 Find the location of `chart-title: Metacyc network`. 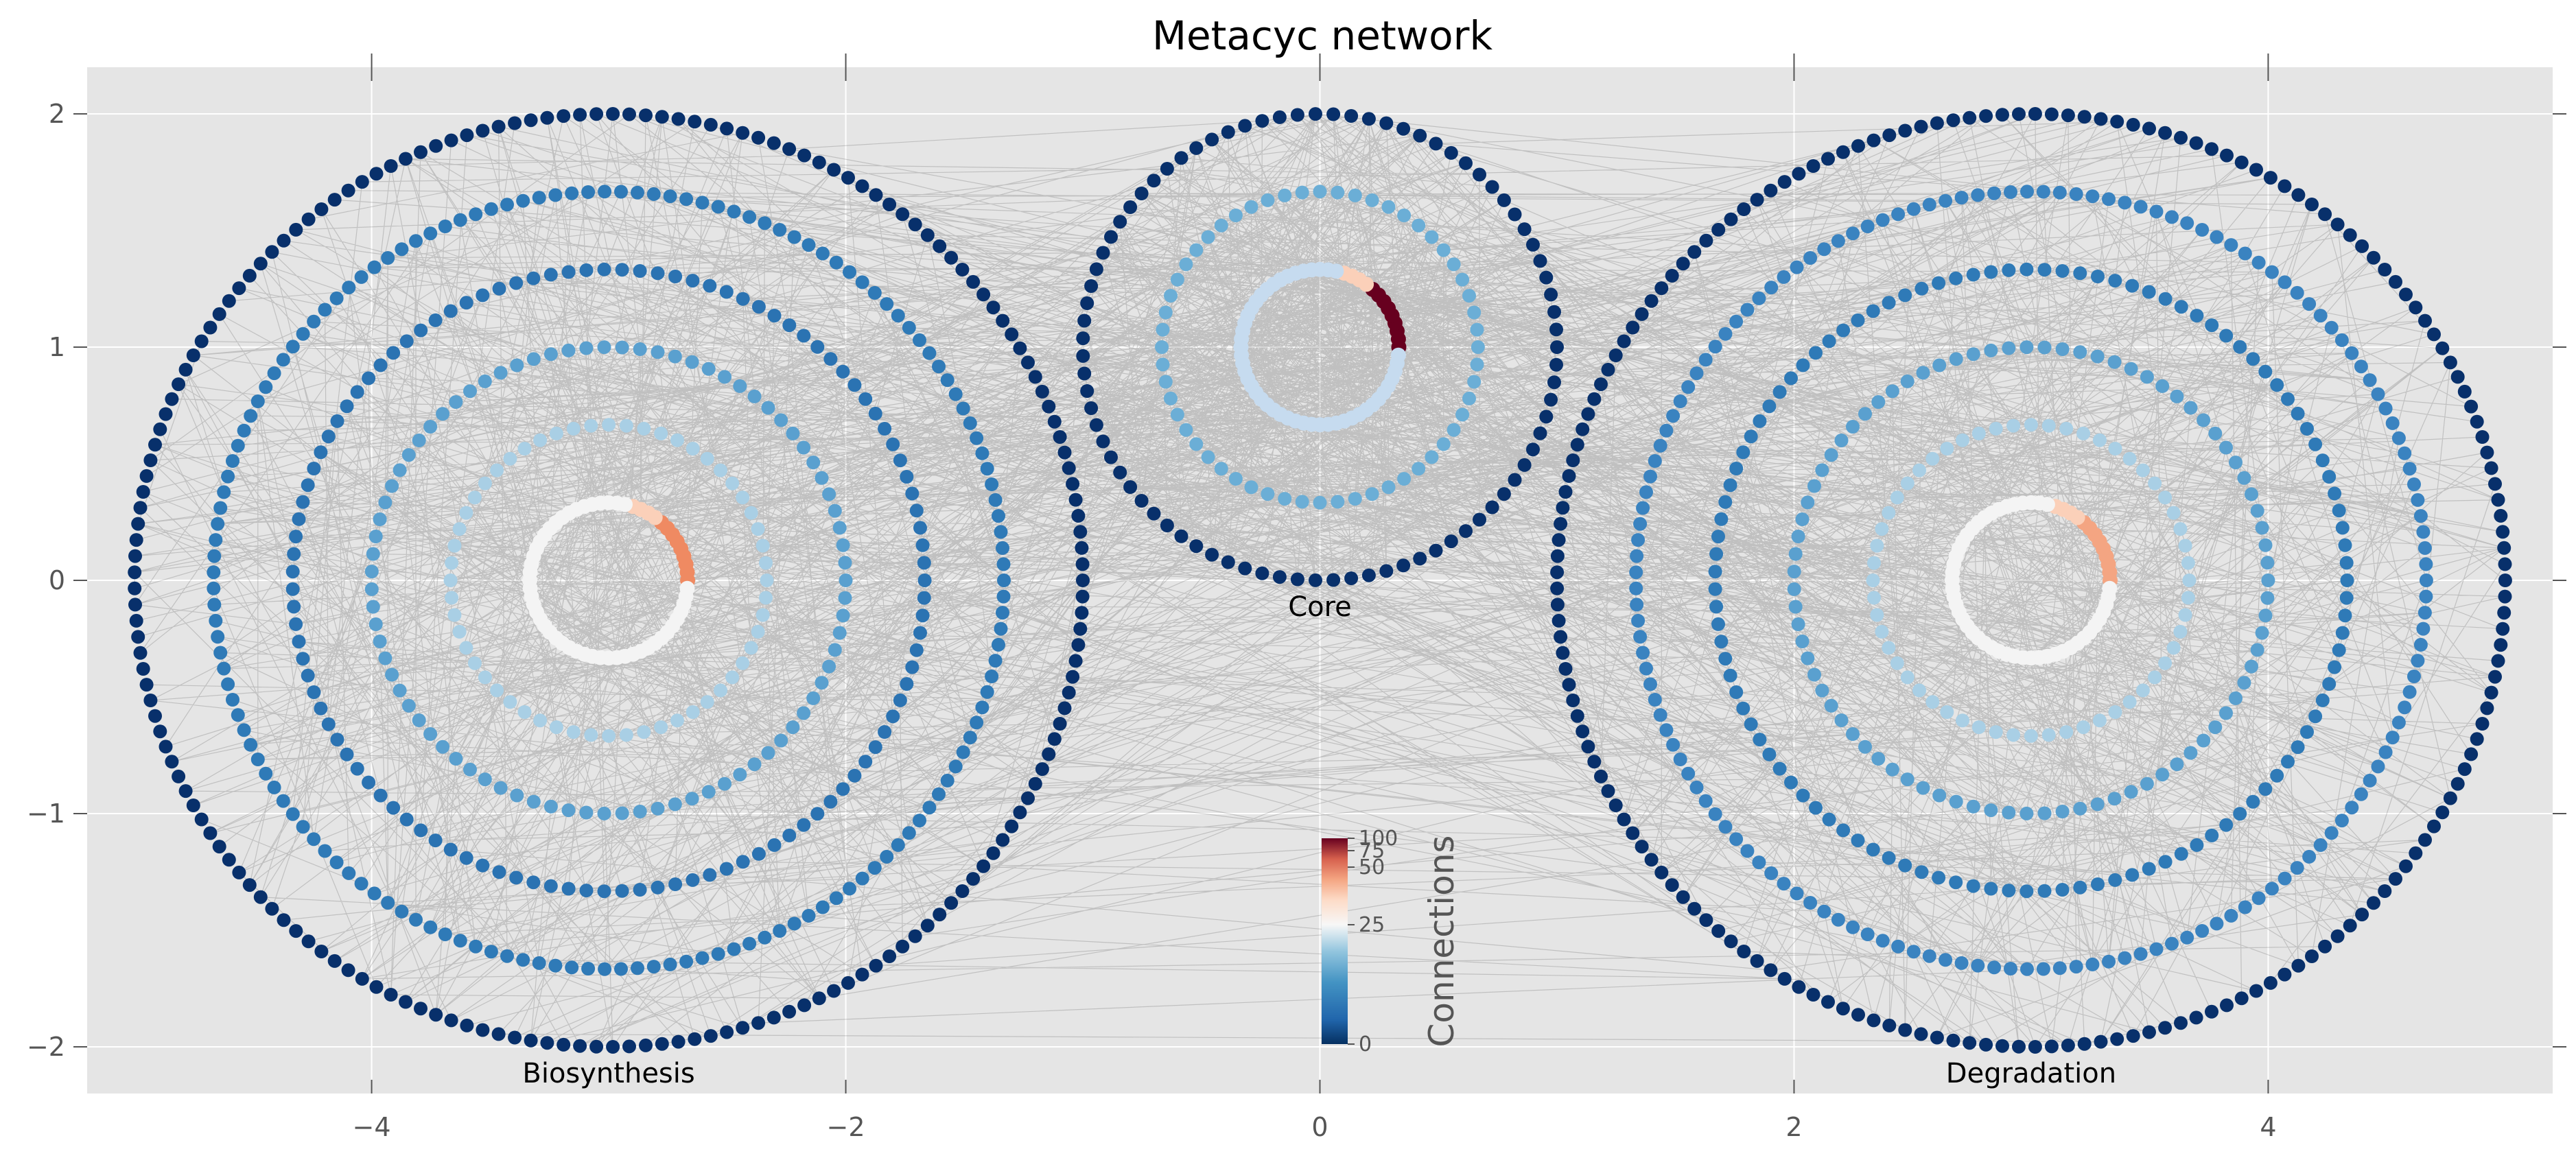

chart-title: Metacyc network is located at coordinates (1322, 35).